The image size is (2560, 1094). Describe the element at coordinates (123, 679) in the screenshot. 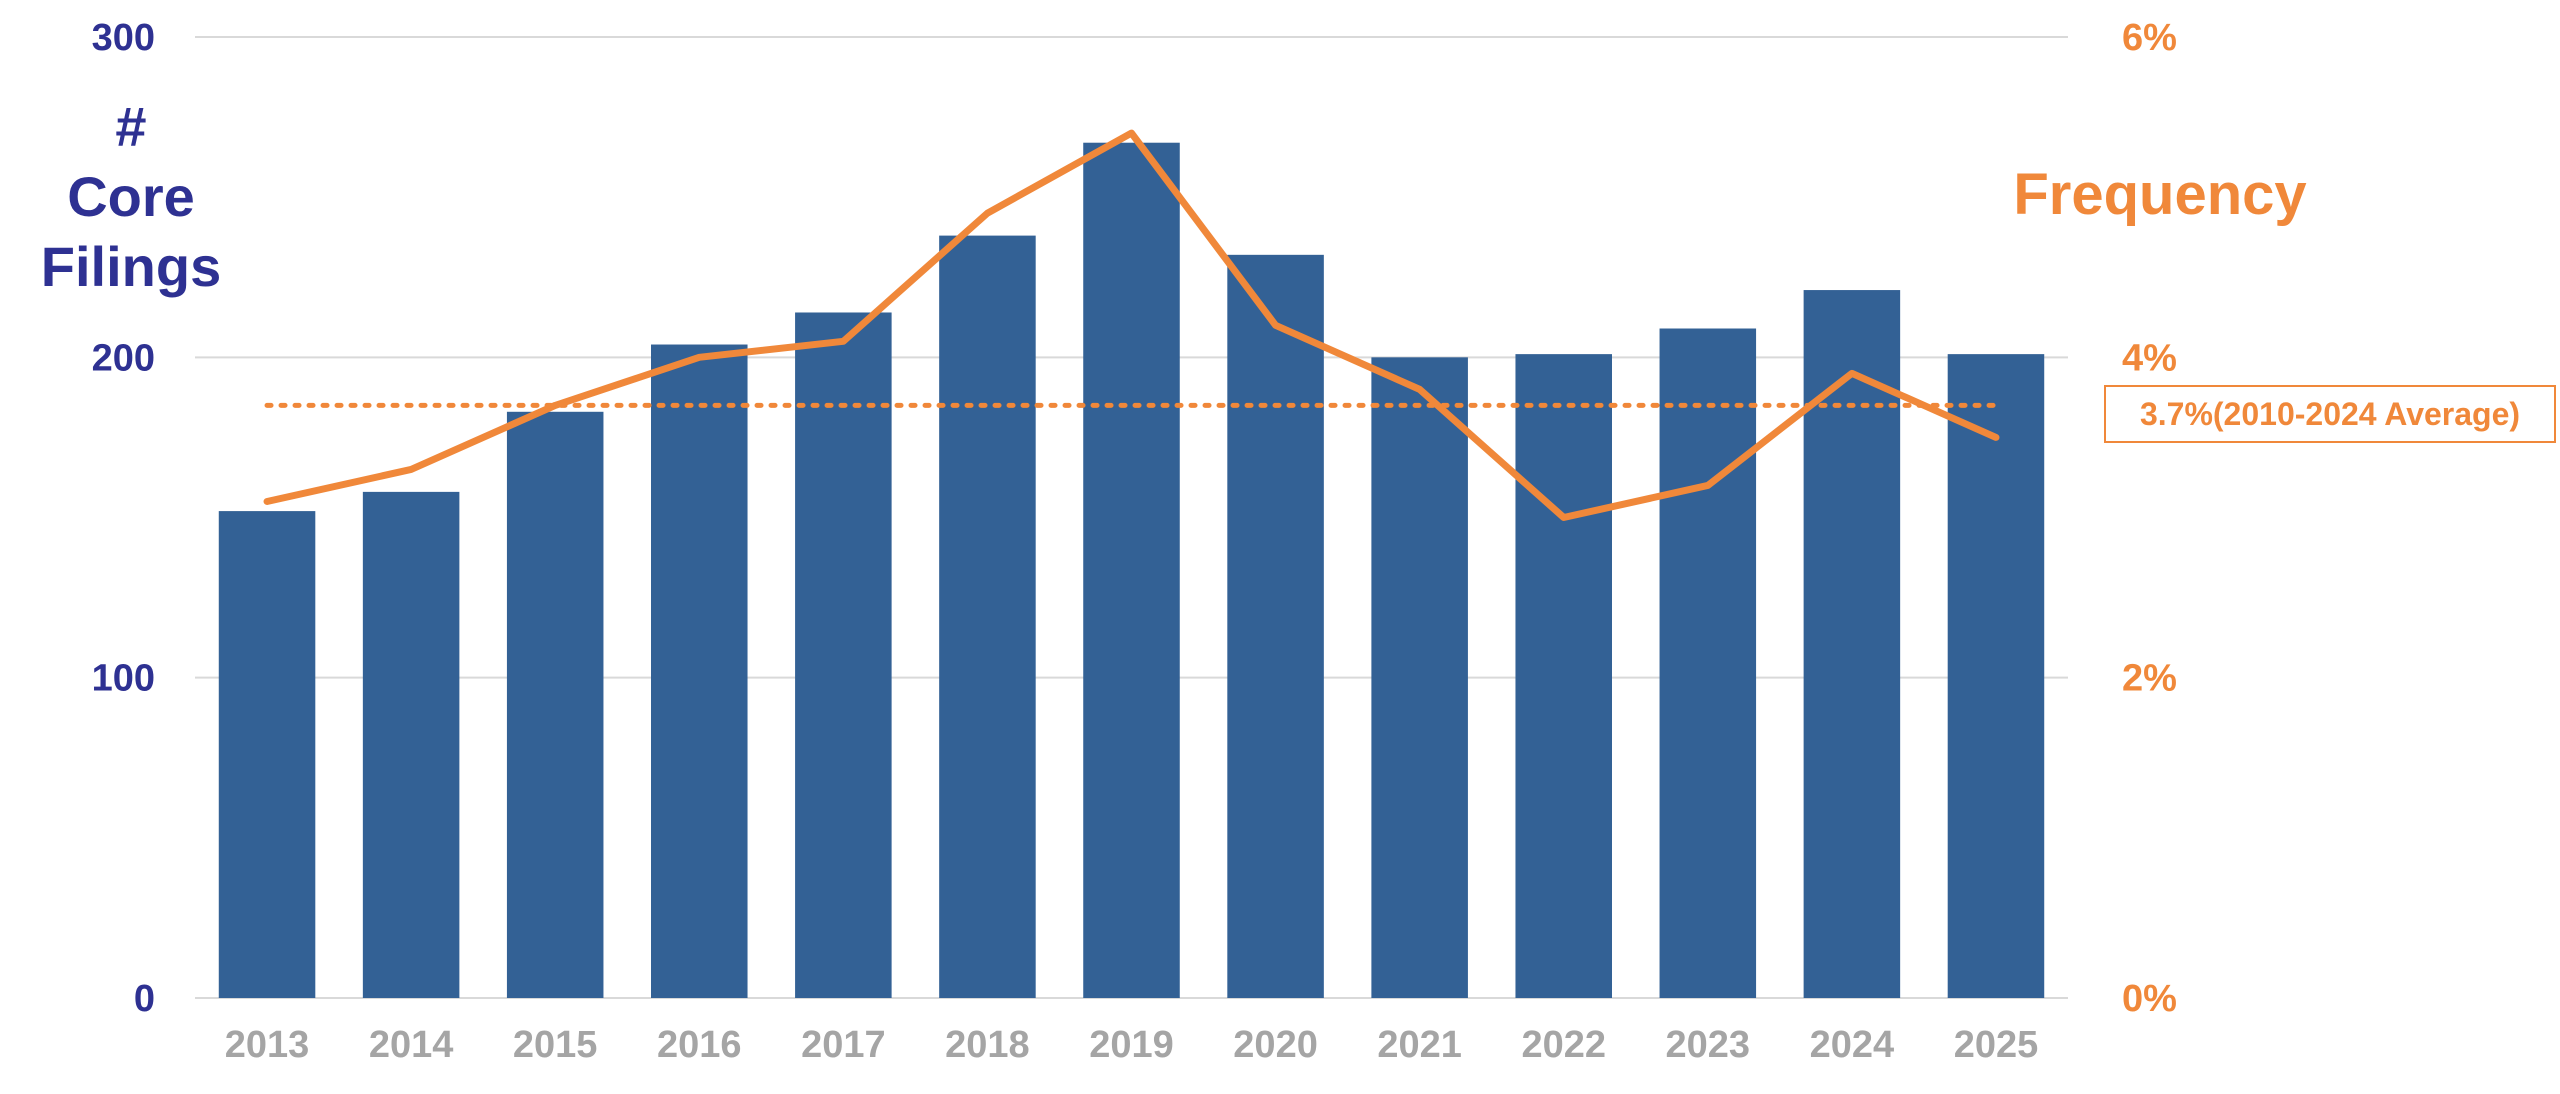

I see `left-tick-label: 100` at that location.